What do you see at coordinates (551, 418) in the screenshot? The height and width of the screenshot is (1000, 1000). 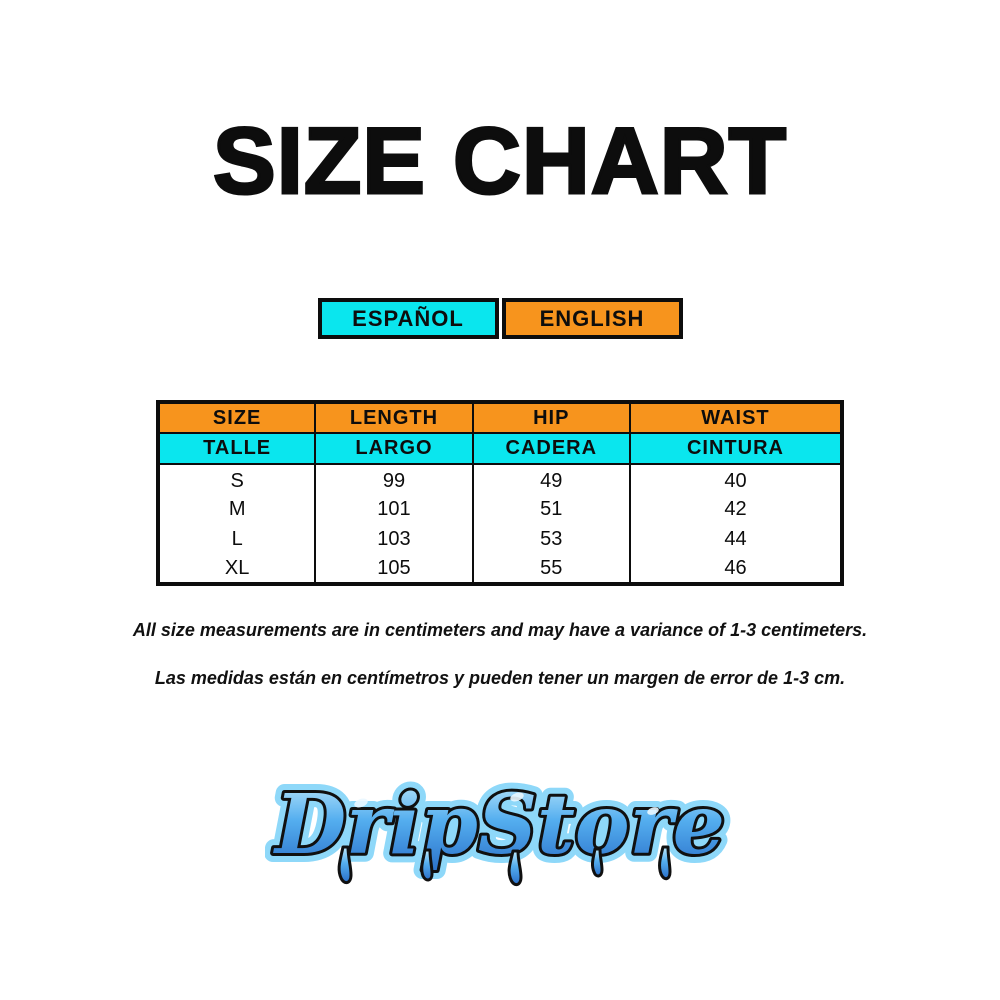 I see `header-hip: HIP` at bounding box center [551, 418].